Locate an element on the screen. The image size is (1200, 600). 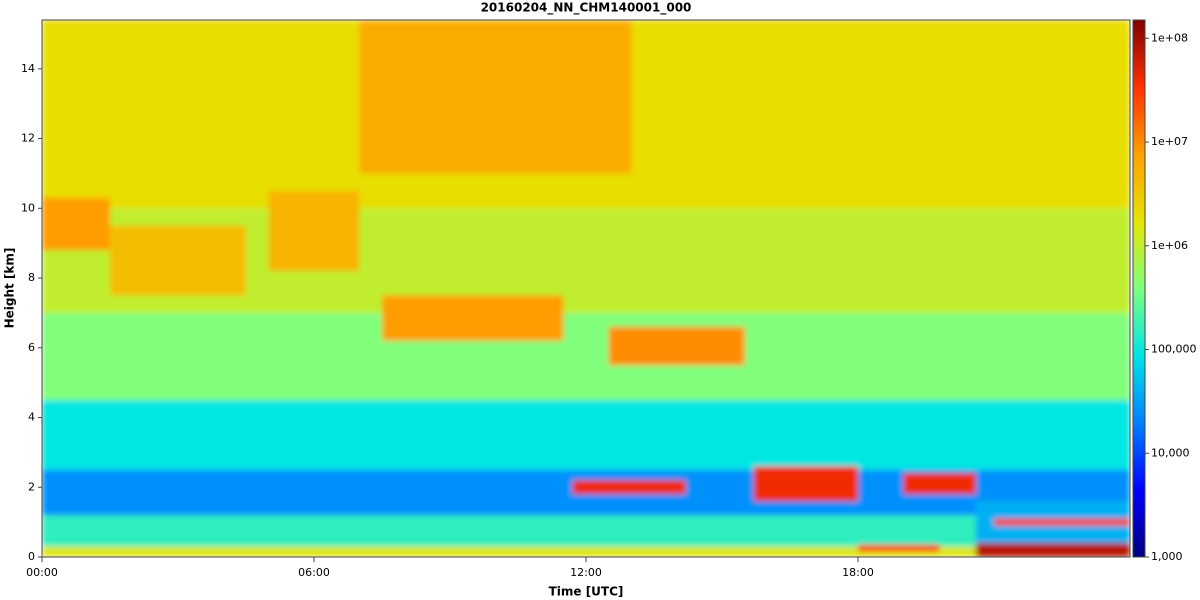
colorbar-tick-label: 1e+07 is located at coordinates (1169, 141).